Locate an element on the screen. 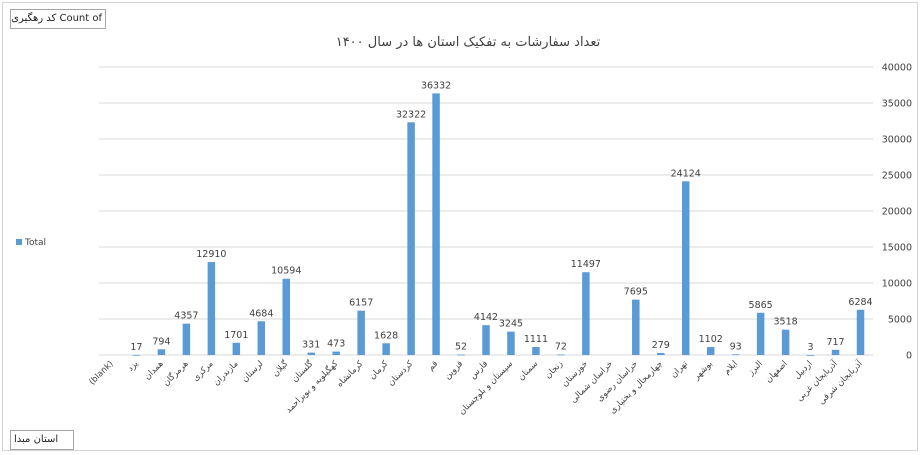 This screenshot has height=455, width=924. data-label: 5865 is located at coordinates (761, 305).